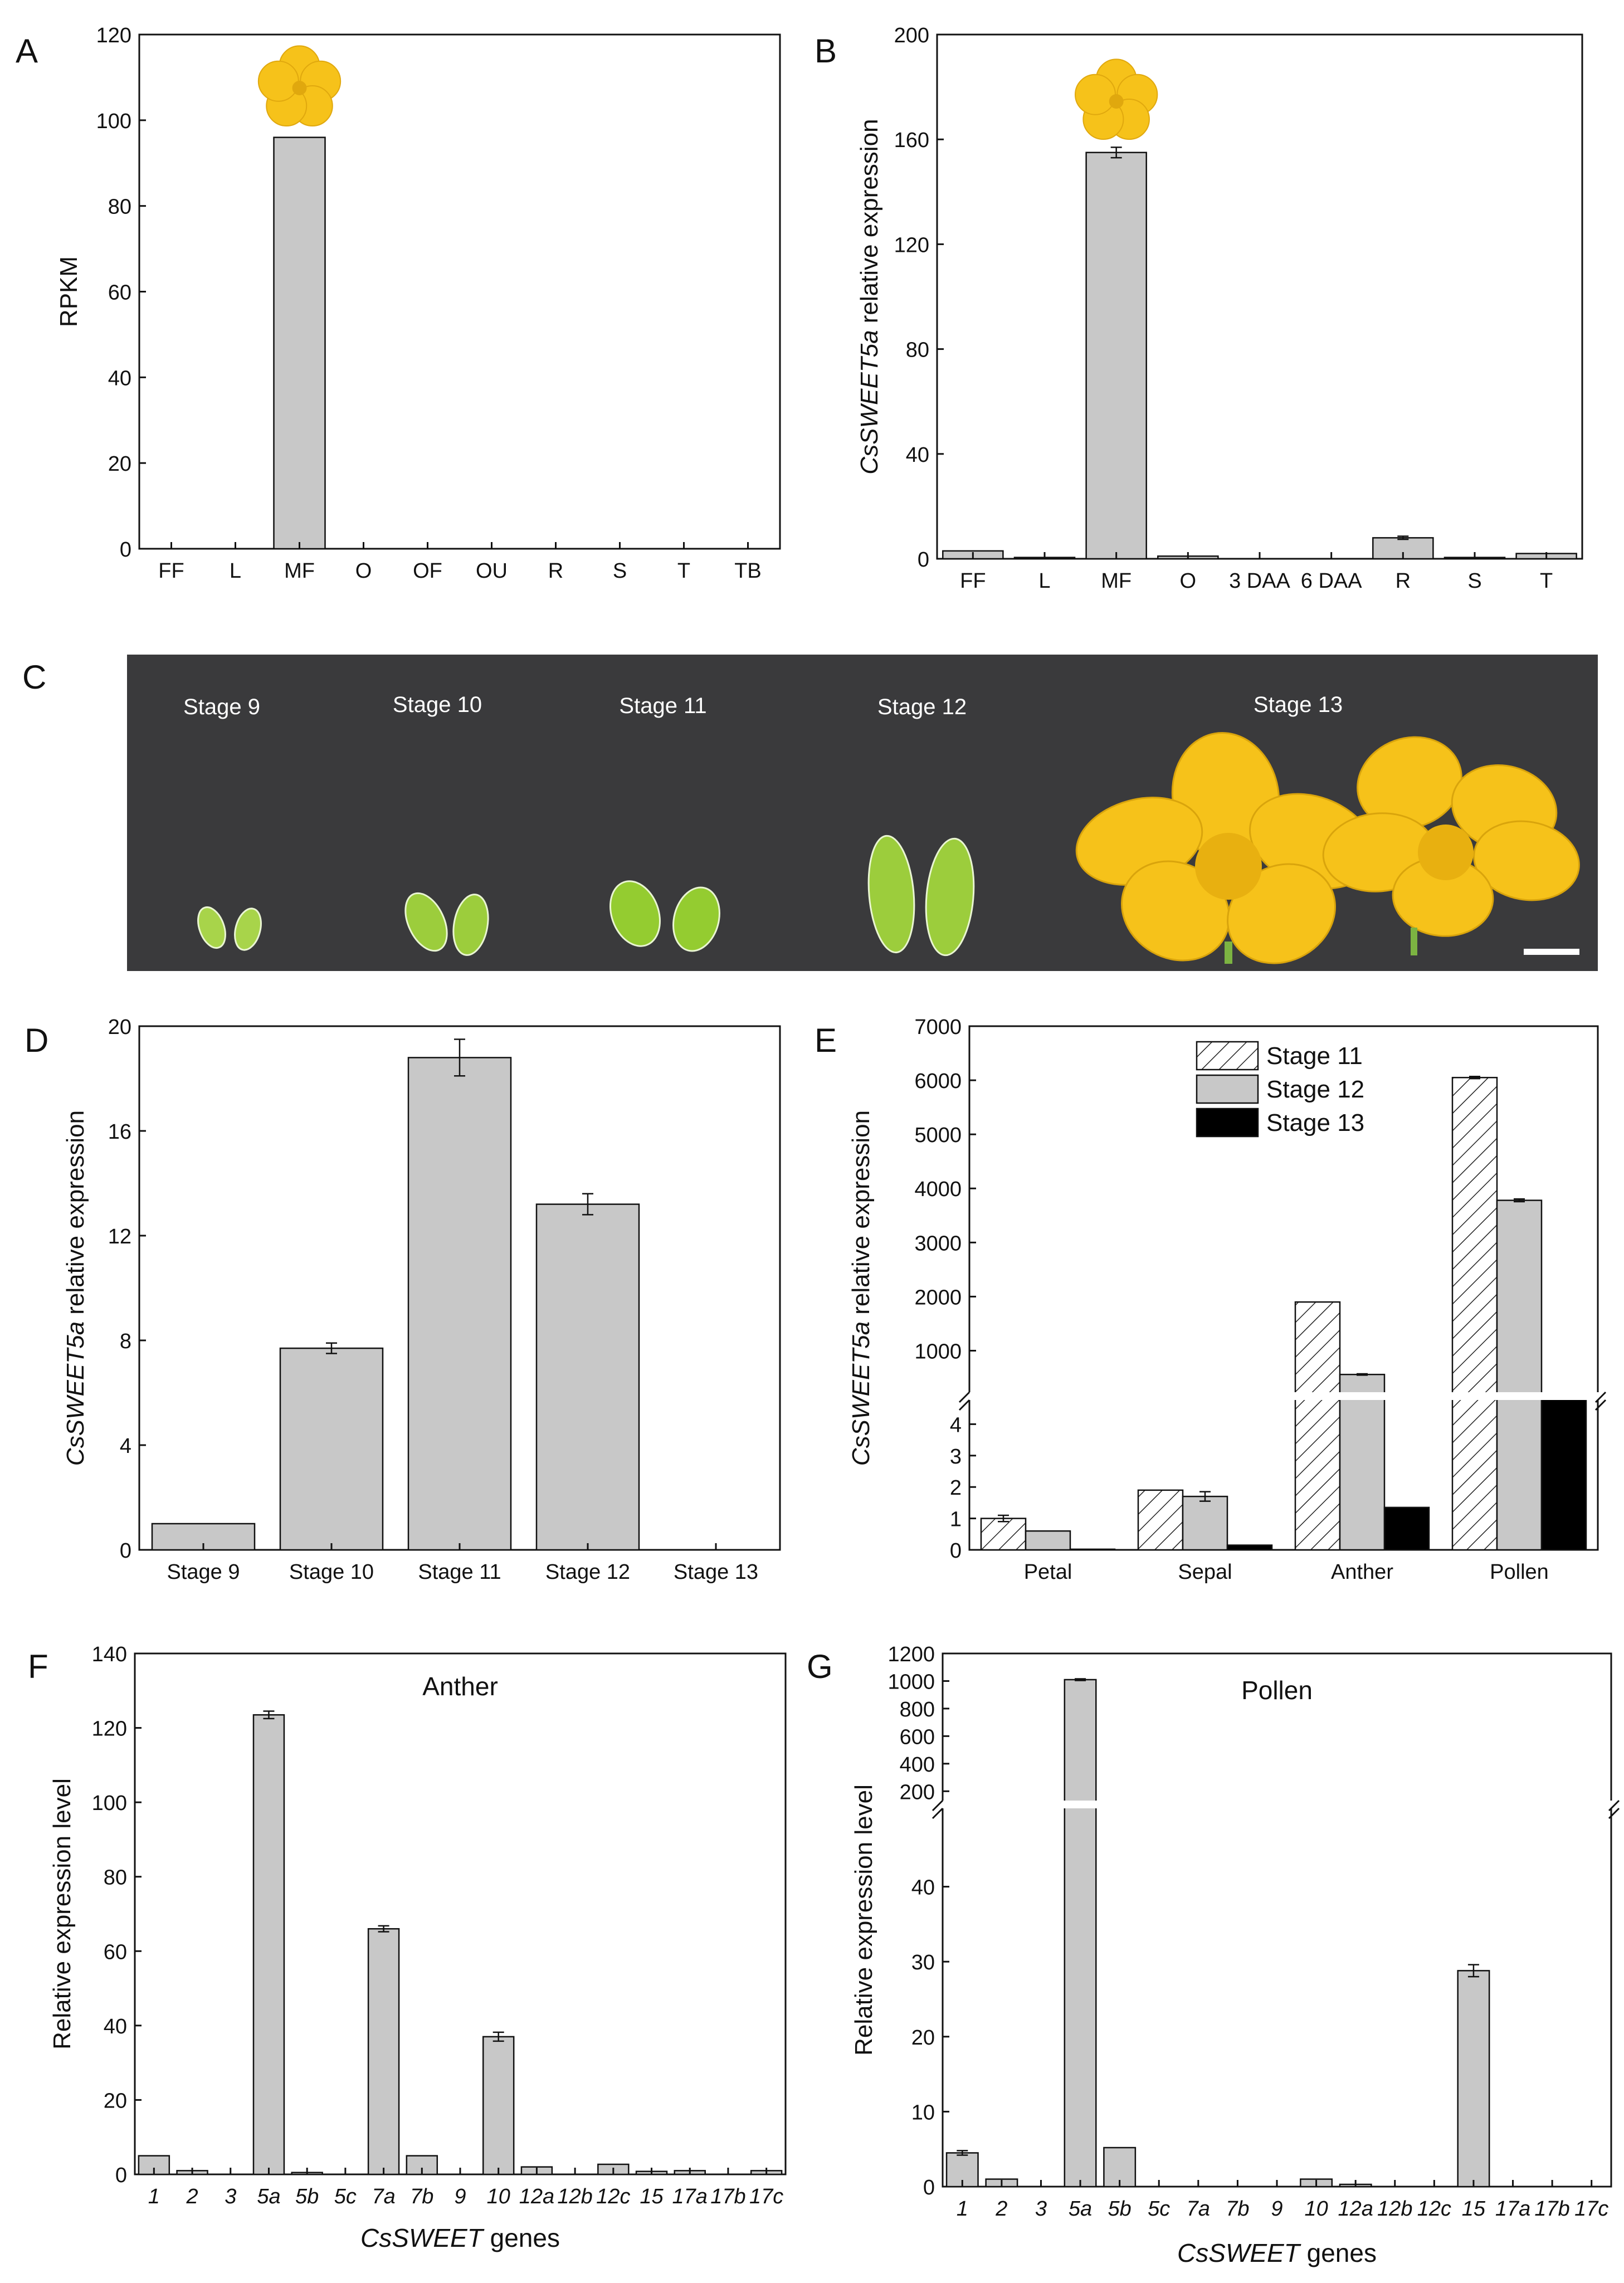 The width and height of the screenshot is (1624, 2283). I want to click on panel-letter-a: A, so click(27, 51).